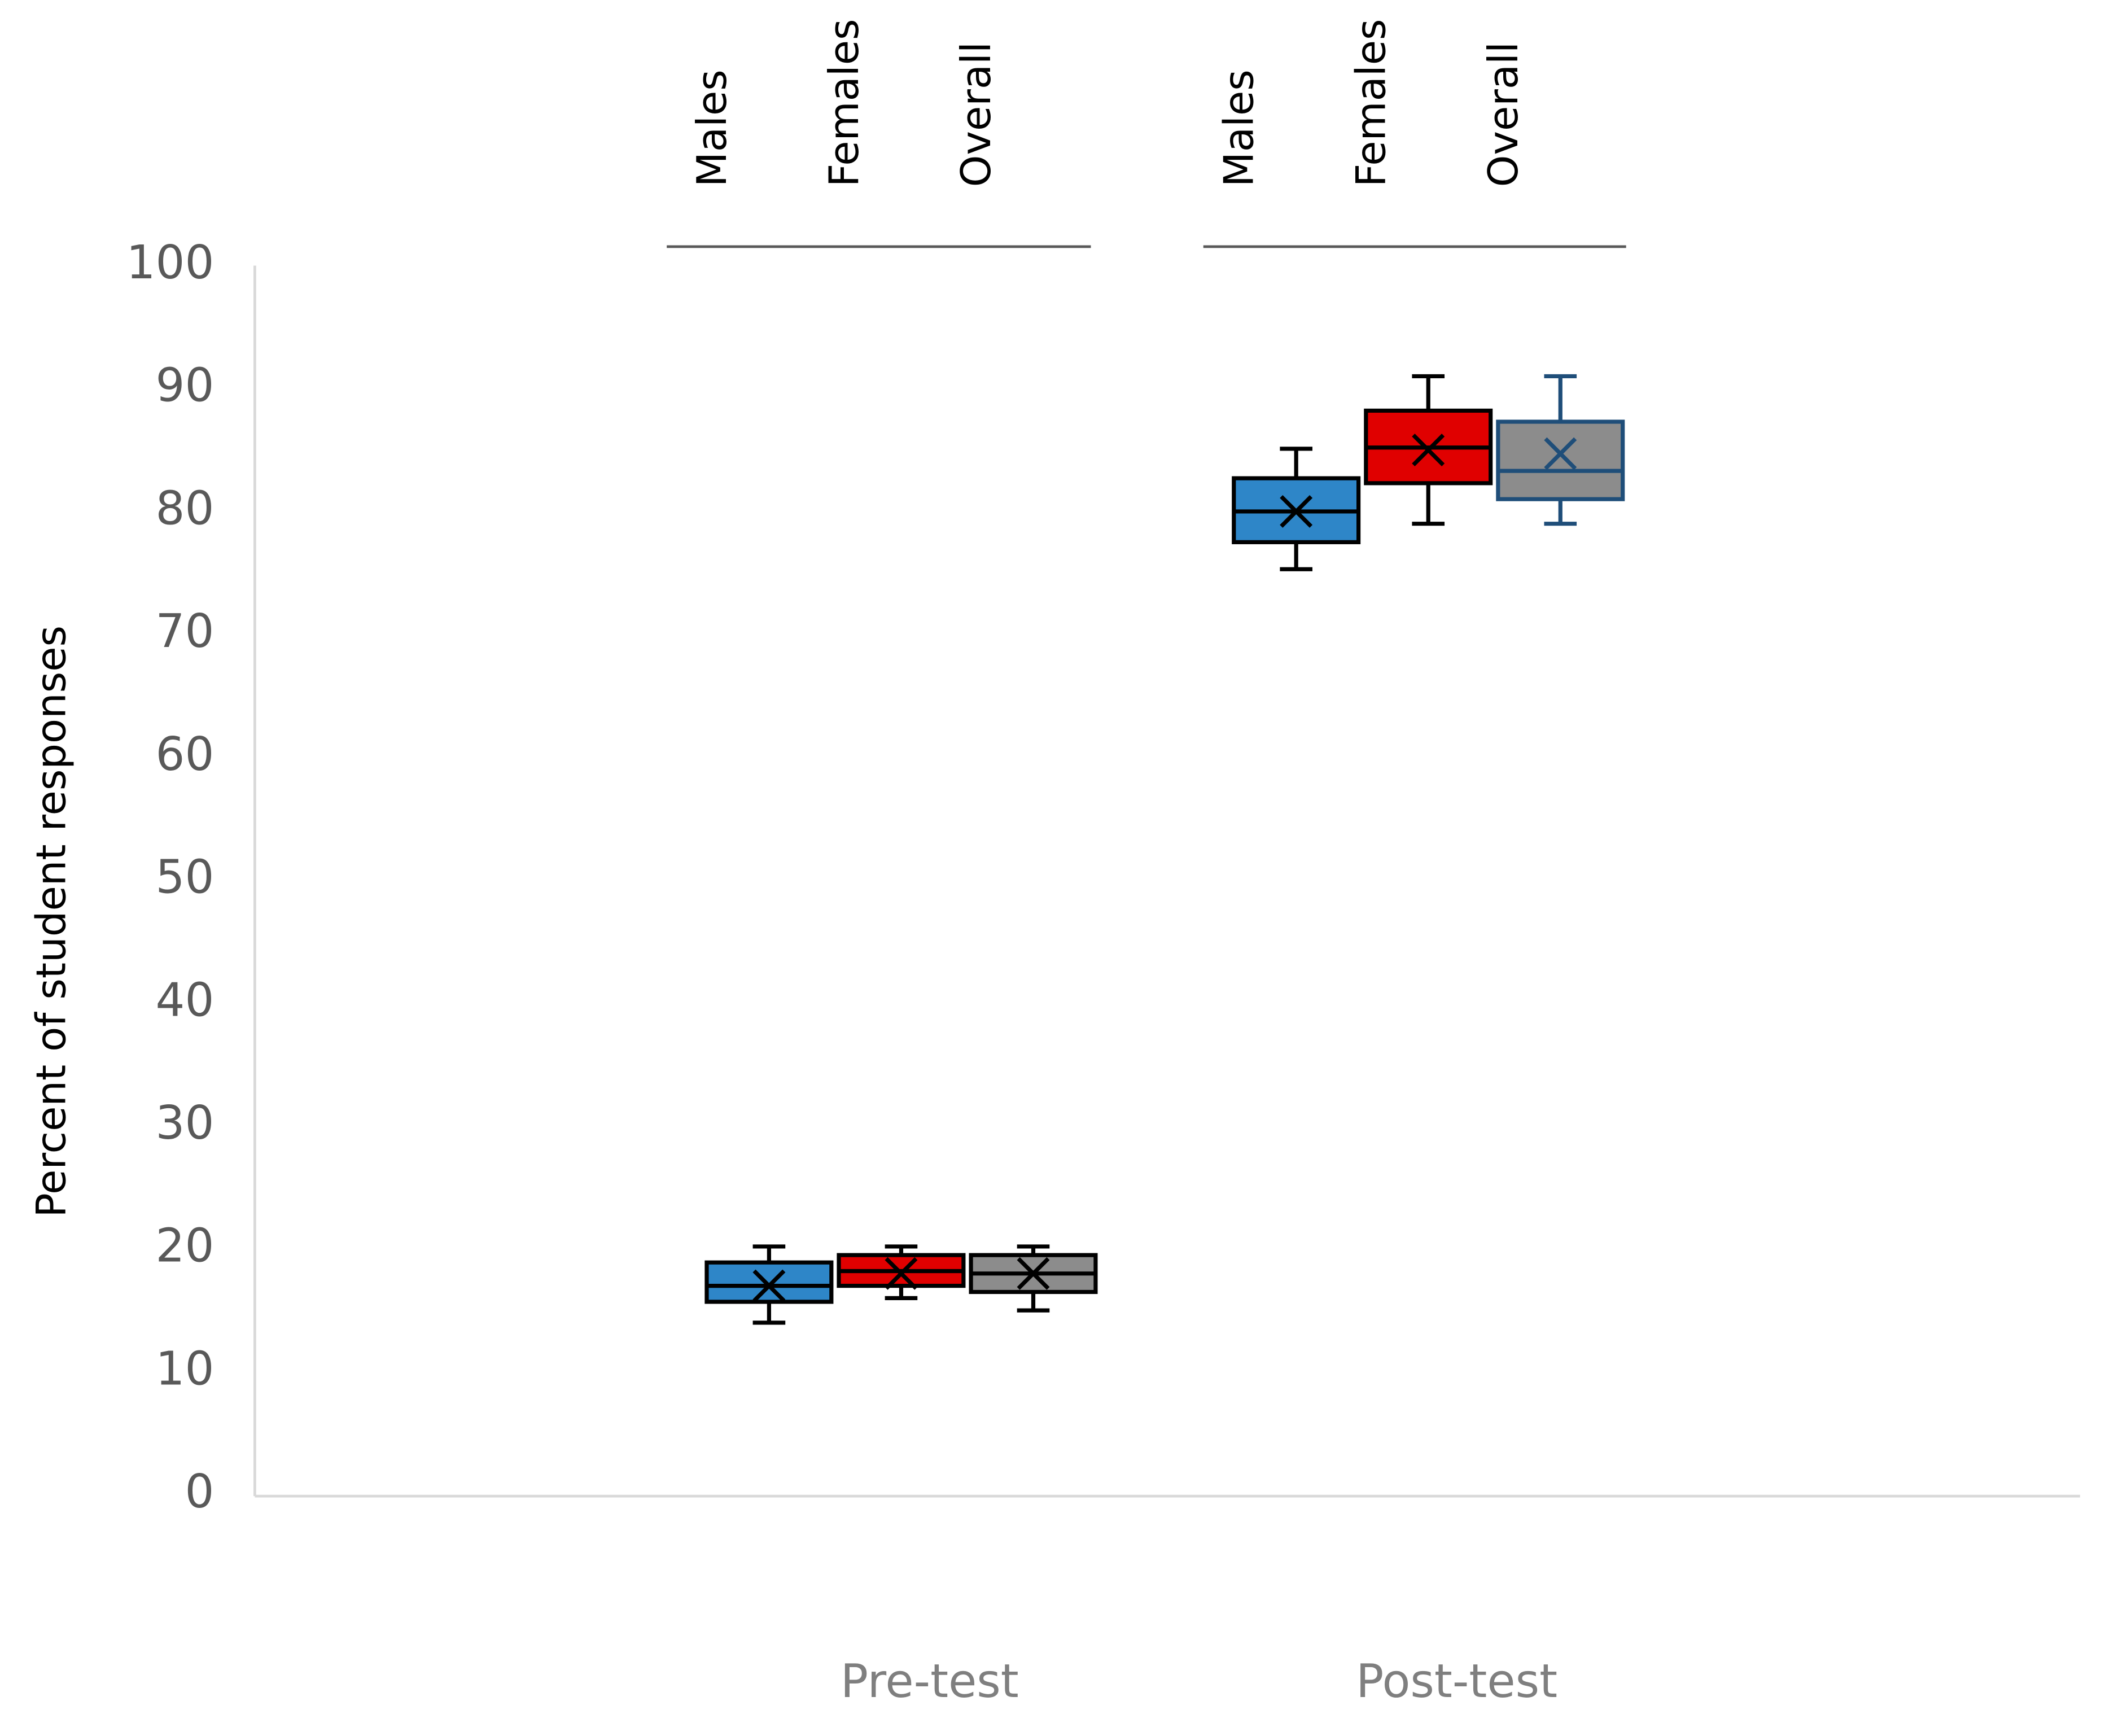  I want to click on y-tick-label: 70, so click(185, 632).